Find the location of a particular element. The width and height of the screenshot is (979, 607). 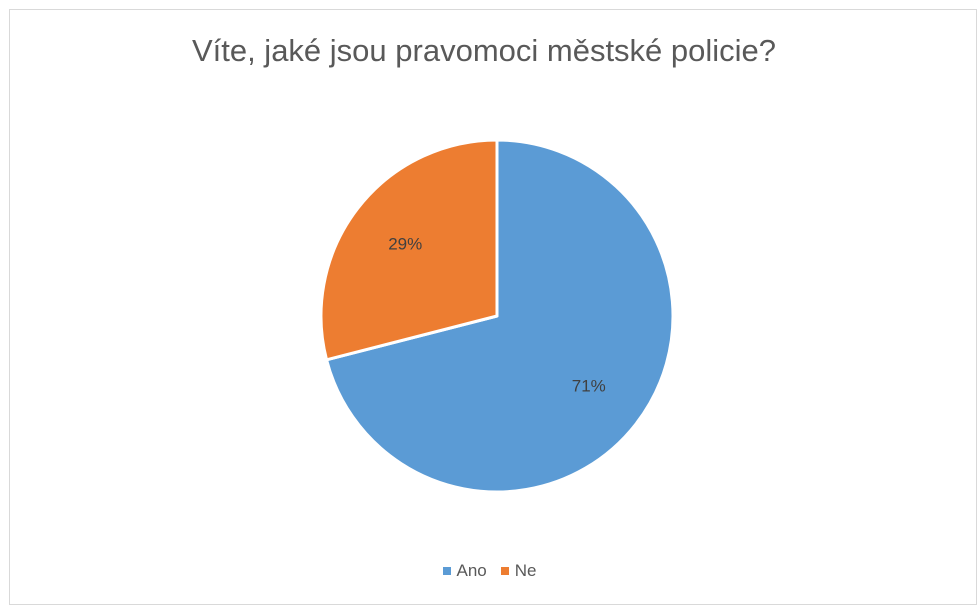

legend-item-ano: Ano is located at coordinates (464, 571).